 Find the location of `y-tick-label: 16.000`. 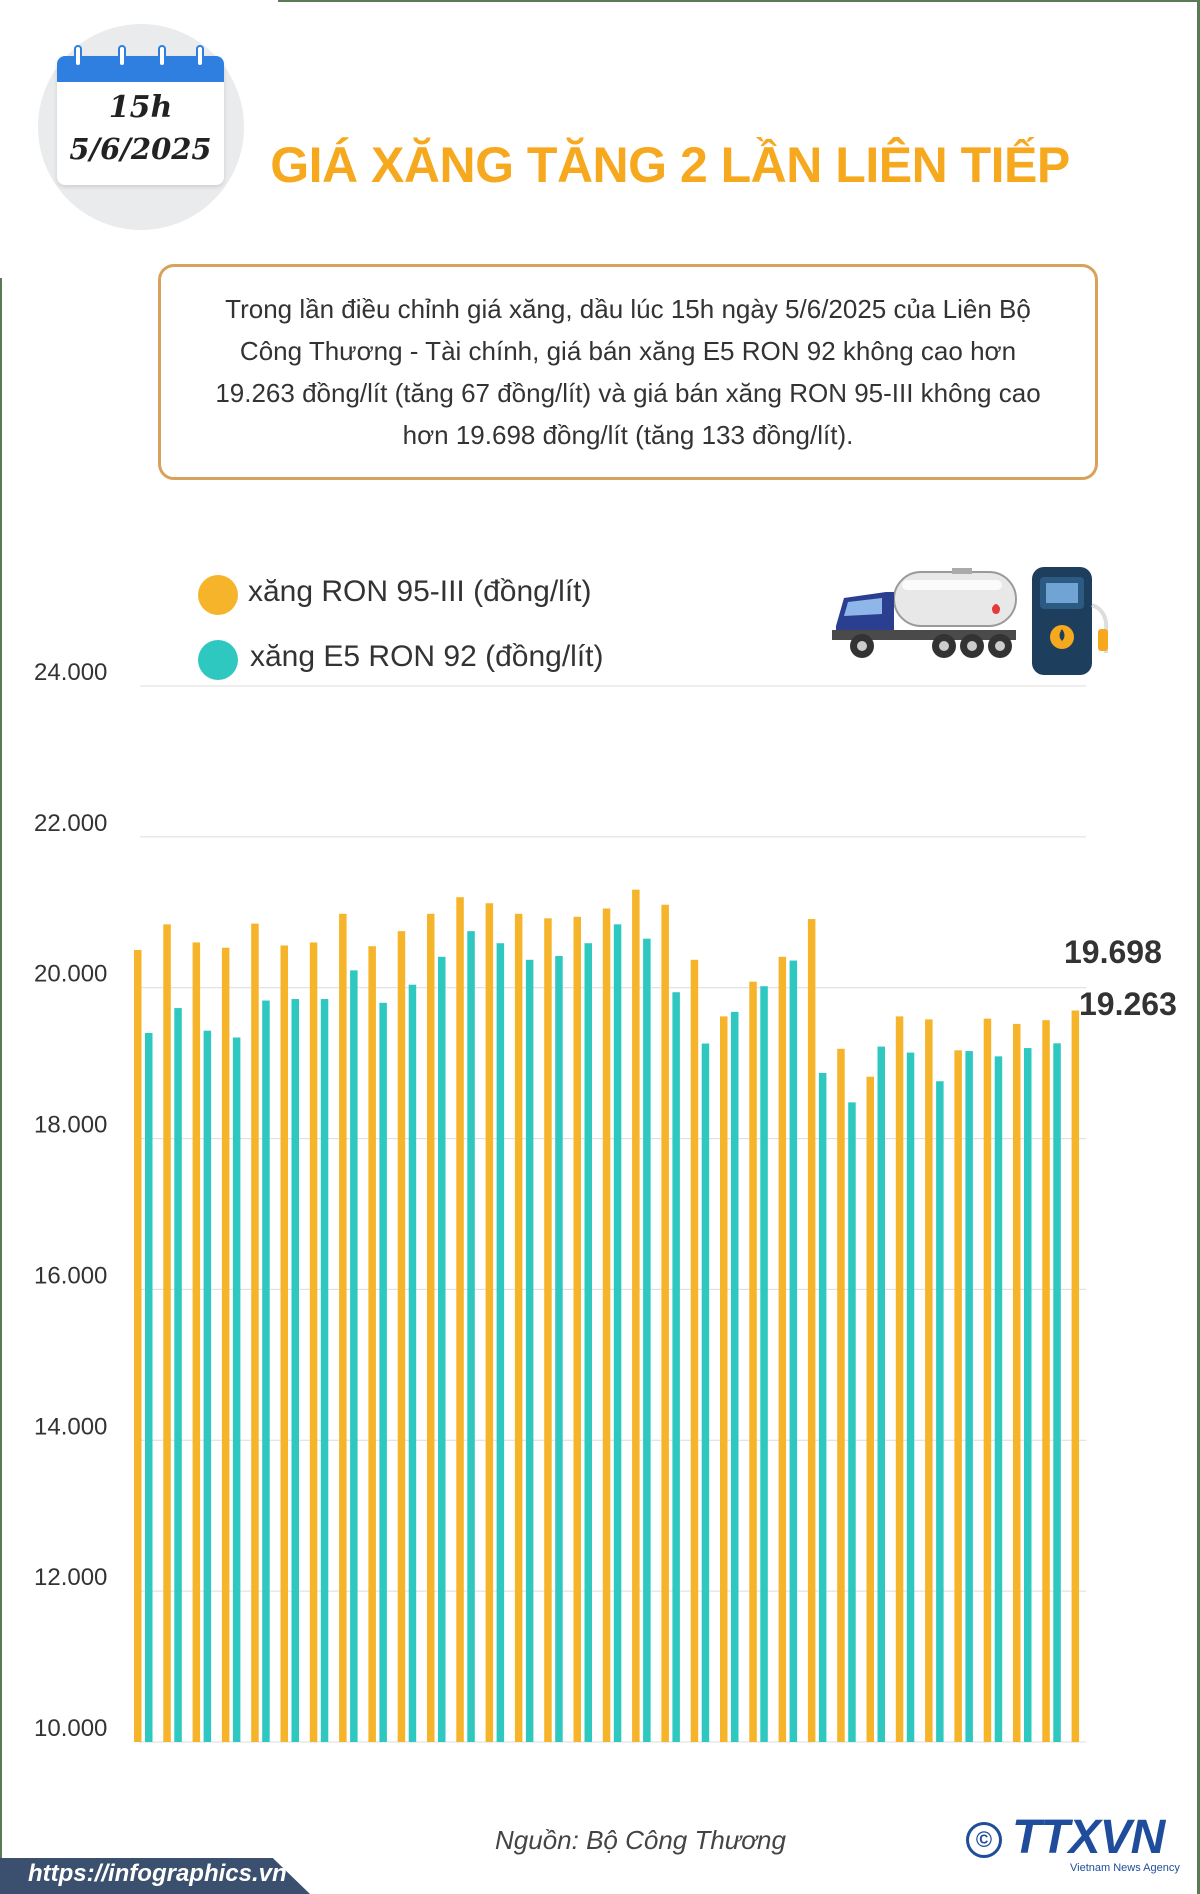

y-tick-label: 16.000 is located at coordinates (70, 1275).